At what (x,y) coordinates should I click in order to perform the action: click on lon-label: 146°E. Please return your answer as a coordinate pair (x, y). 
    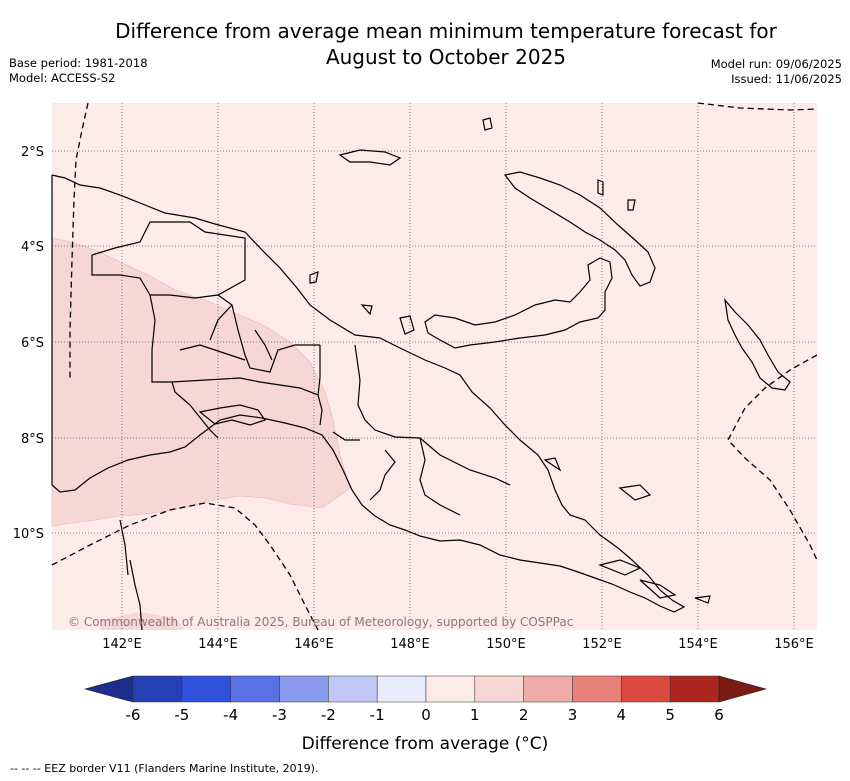
    Looking at the image, I should click on (314, 644).